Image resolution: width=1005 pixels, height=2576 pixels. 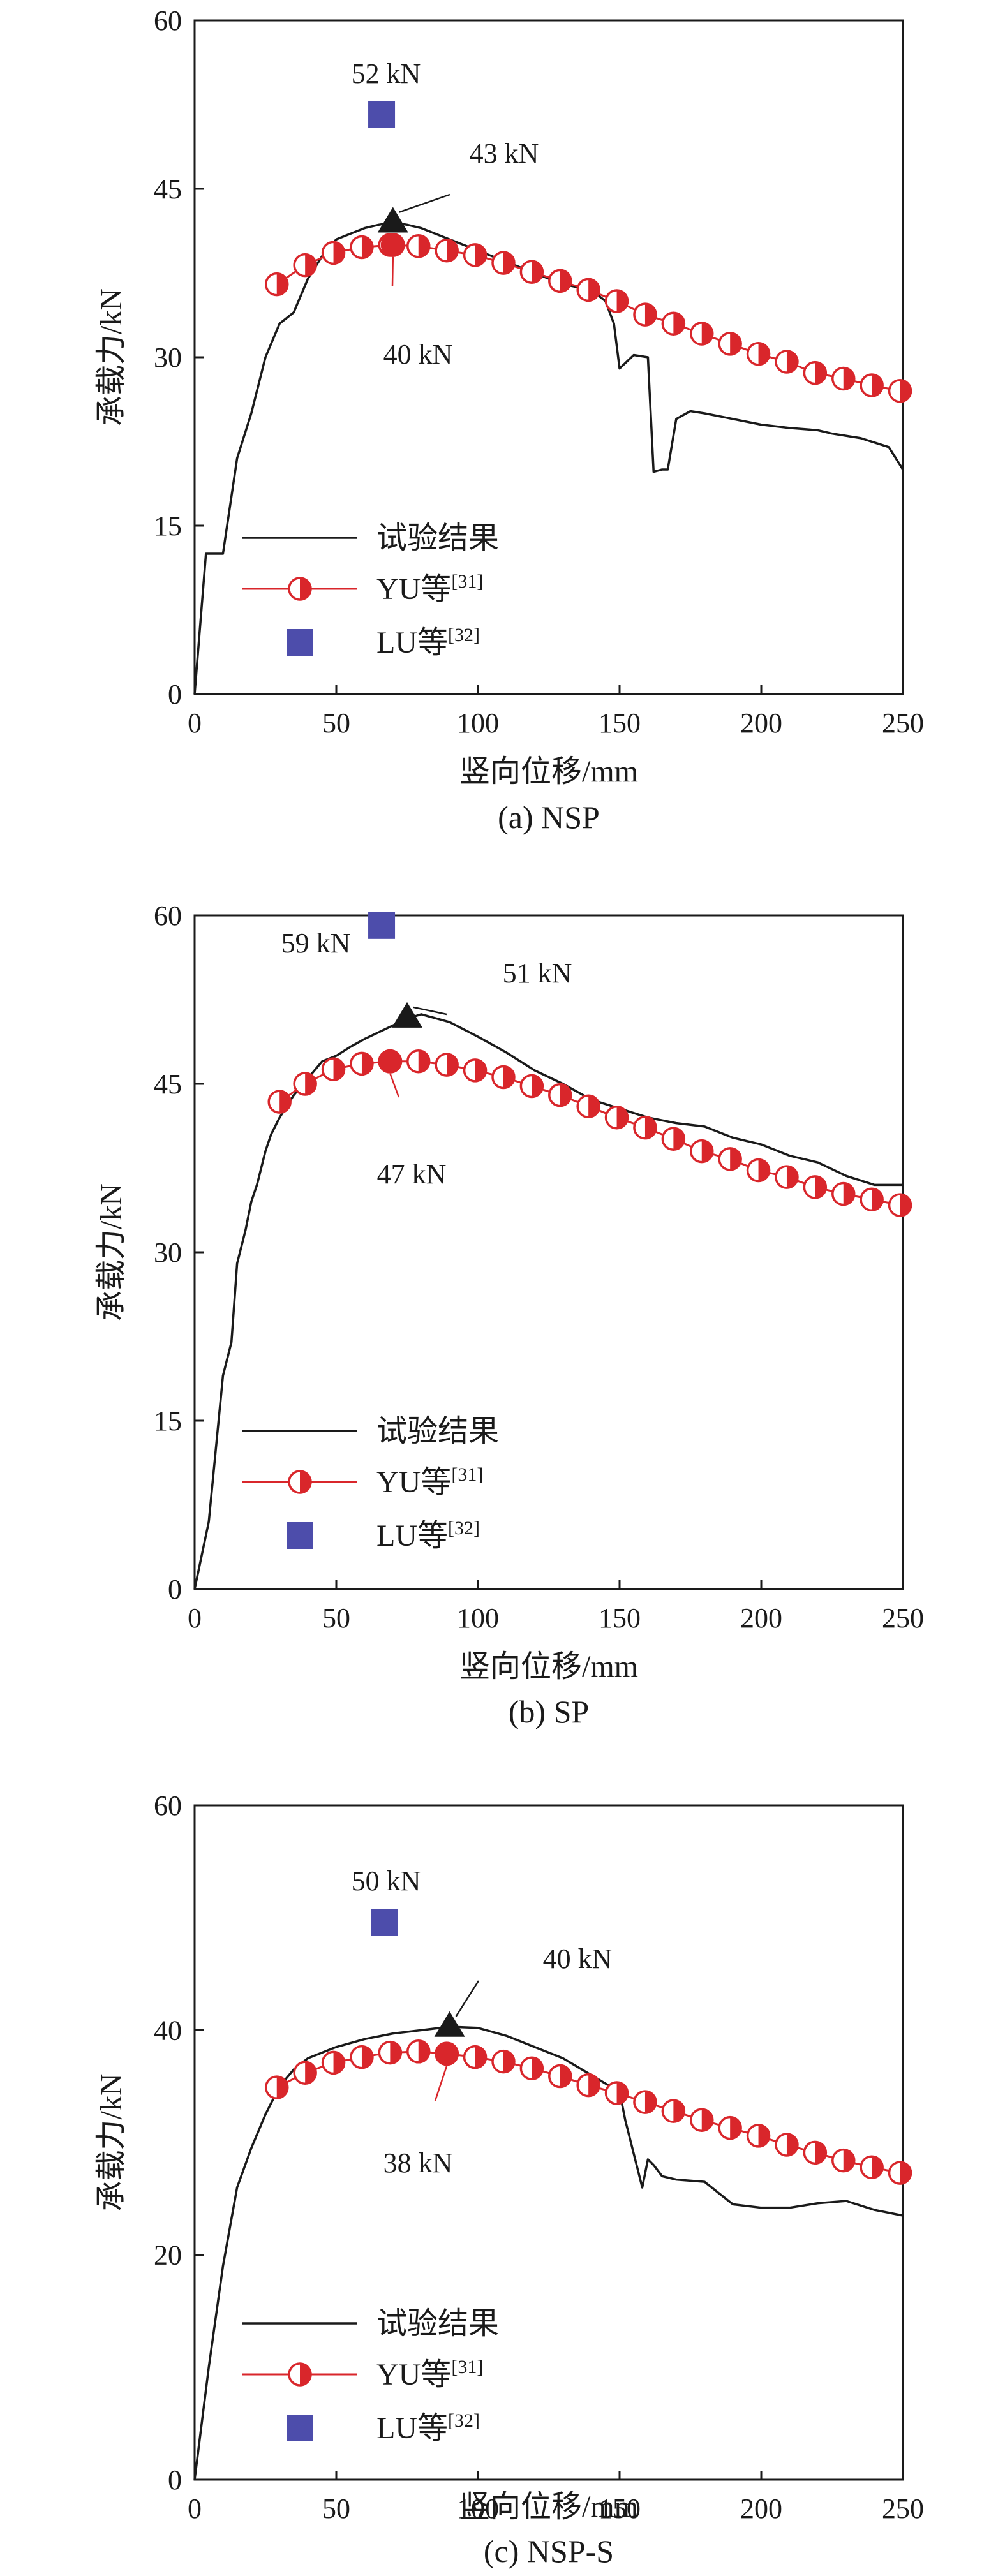 I want to click on x-tick-label: 100, so click(x=478, y=723).